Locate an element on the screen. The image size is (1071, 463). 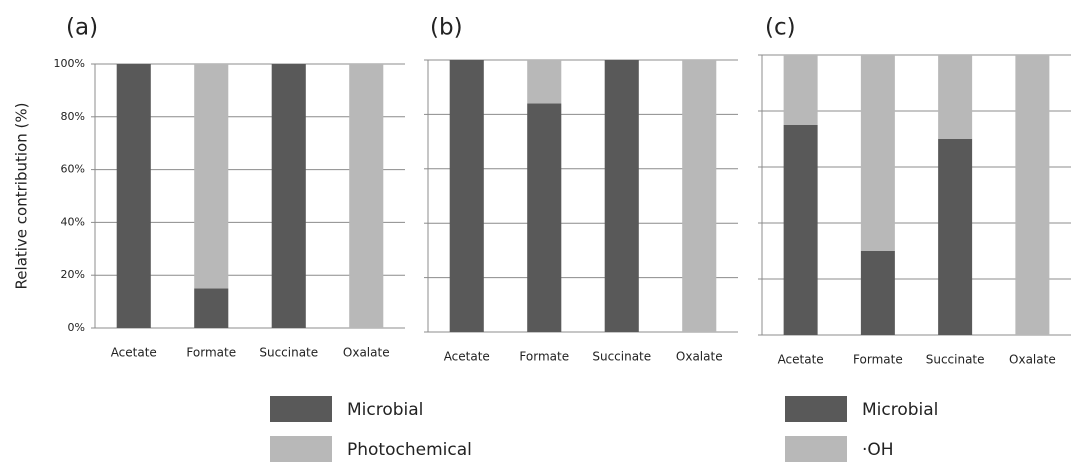
legend-label: ·OH is located at coordinates (878, 450).